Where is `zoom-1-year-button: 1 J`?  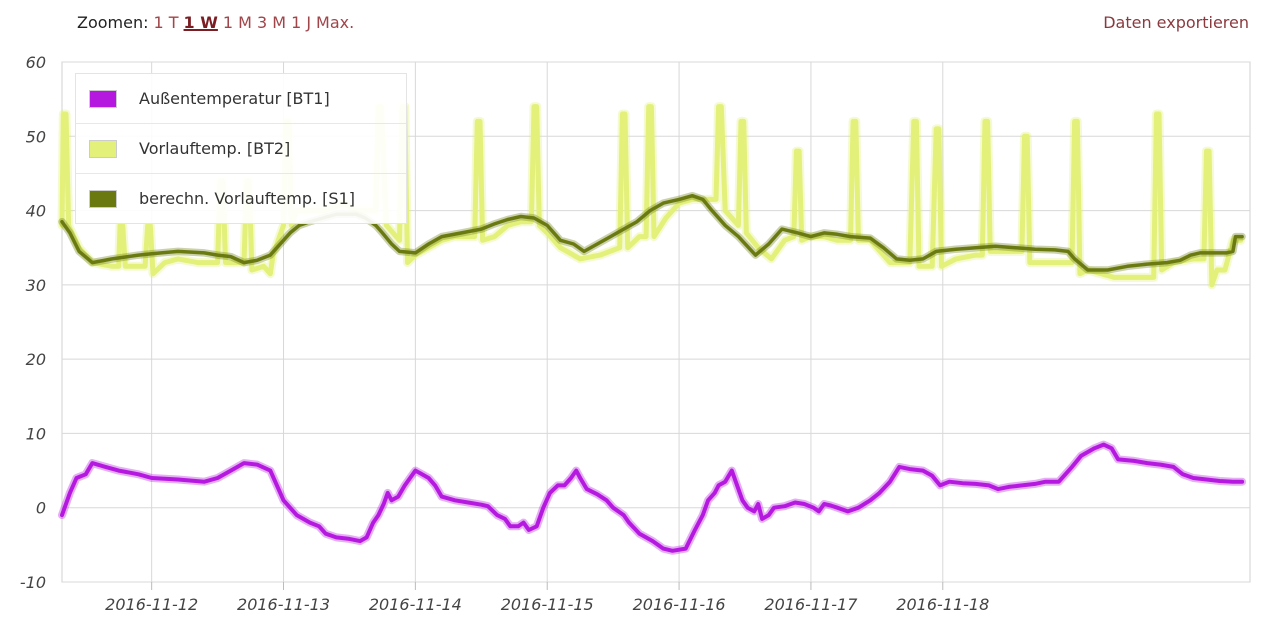 zoom-1-year-button: 1 J is located at coordinates (301, 22).